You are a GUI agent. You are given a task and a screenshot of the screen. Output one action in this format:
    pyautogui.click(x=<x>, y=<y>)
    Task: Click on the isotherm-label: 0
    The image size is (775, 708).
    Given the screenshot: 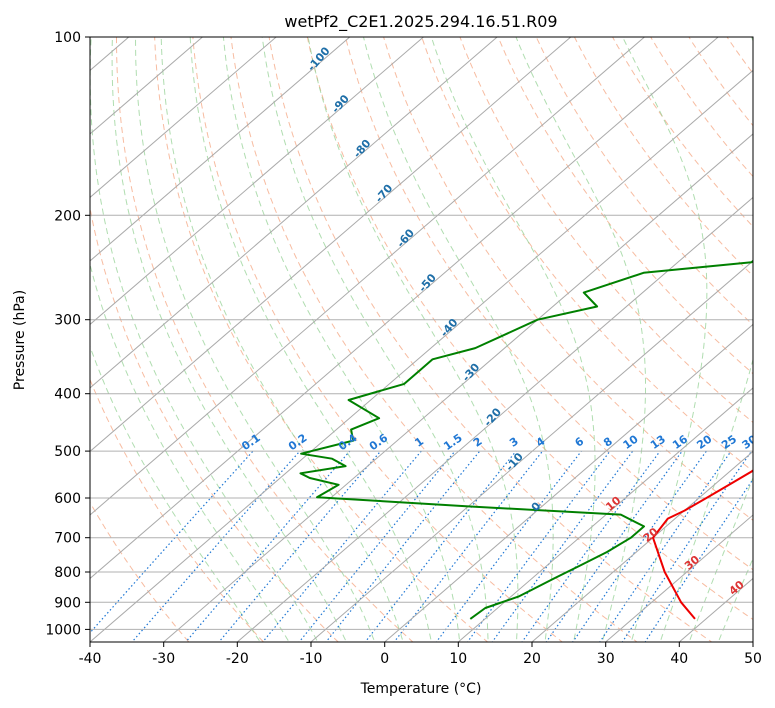 What is the action you would take?
    pyautogui.click(x=536, y=506)
    